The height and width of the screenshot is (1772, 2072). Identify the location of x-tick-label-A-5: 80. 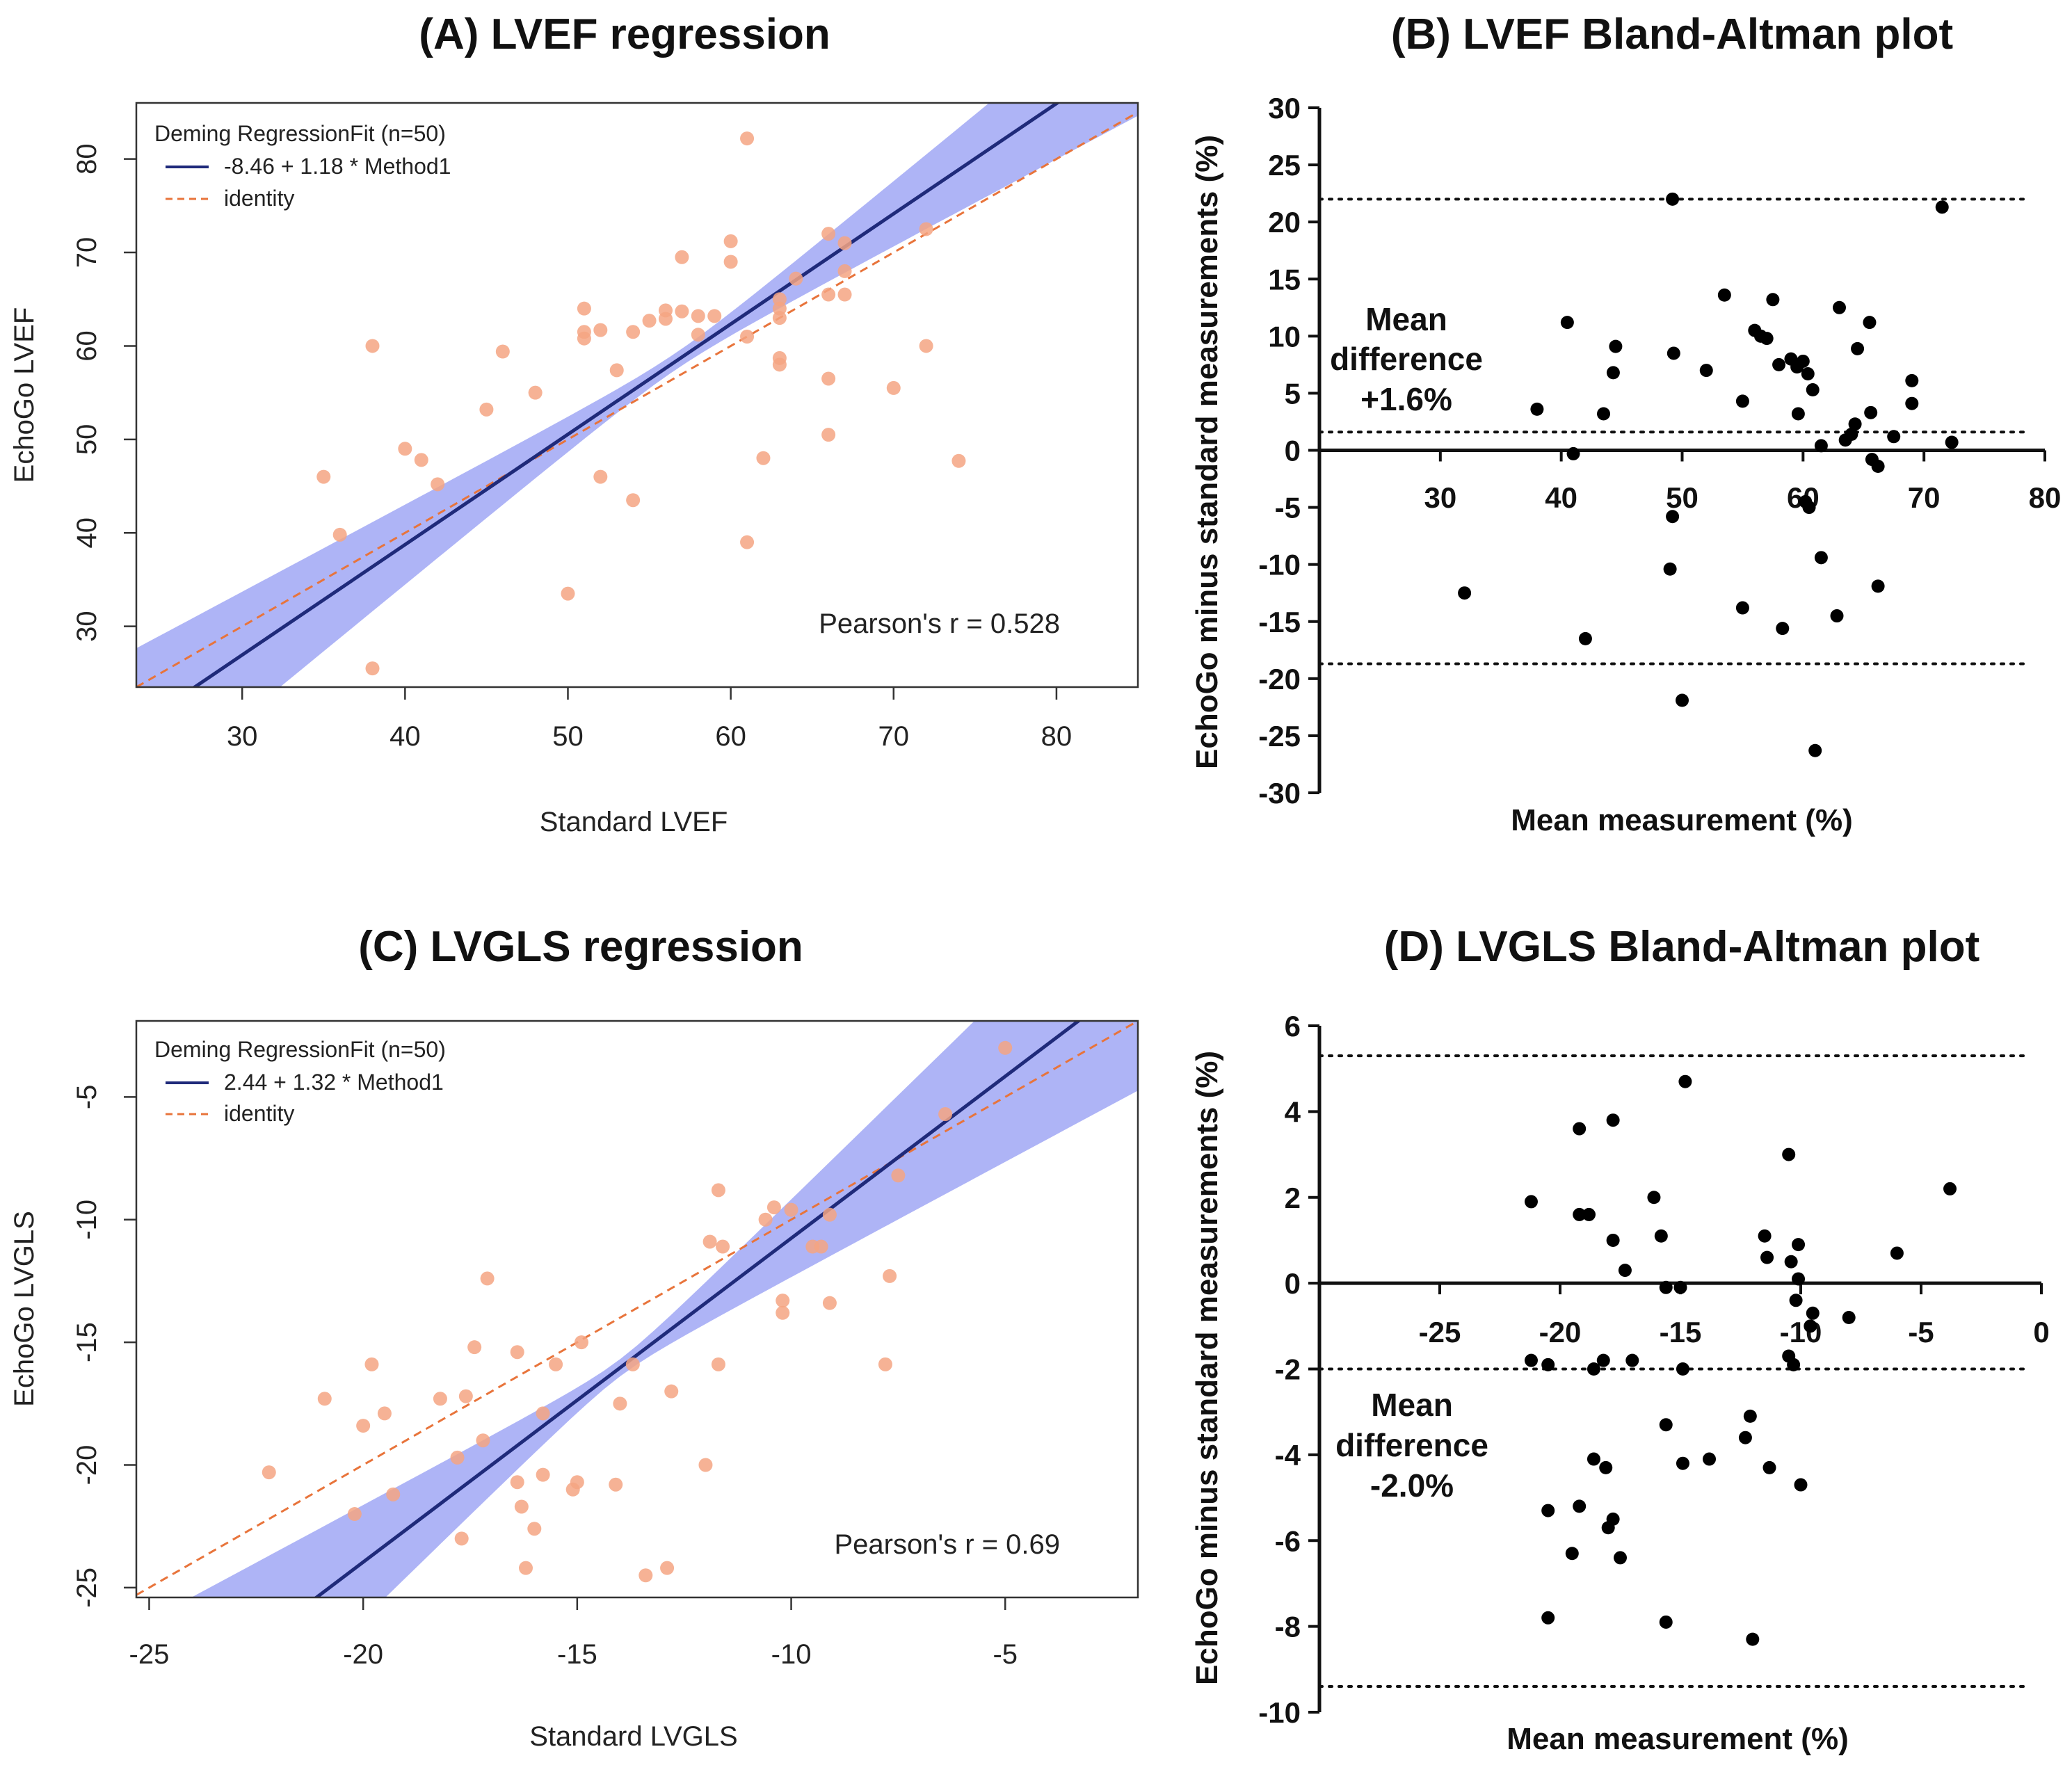
(1057, 736).